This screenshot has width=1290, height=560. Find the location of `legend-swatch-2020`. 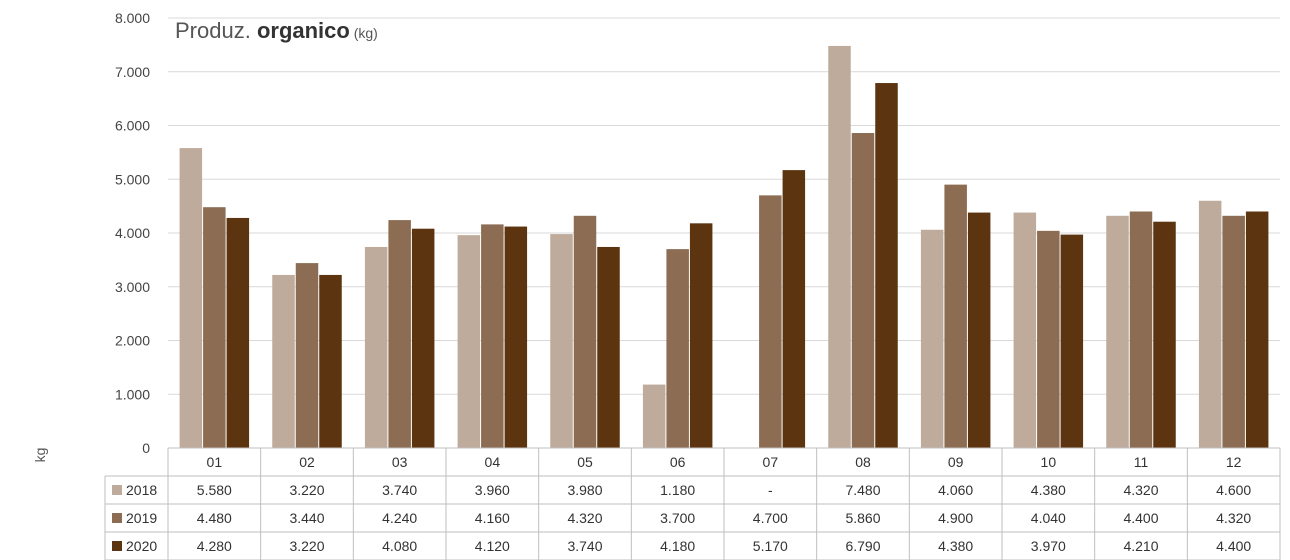

legend-swatch-2020 is located at coordinates (117, 546).